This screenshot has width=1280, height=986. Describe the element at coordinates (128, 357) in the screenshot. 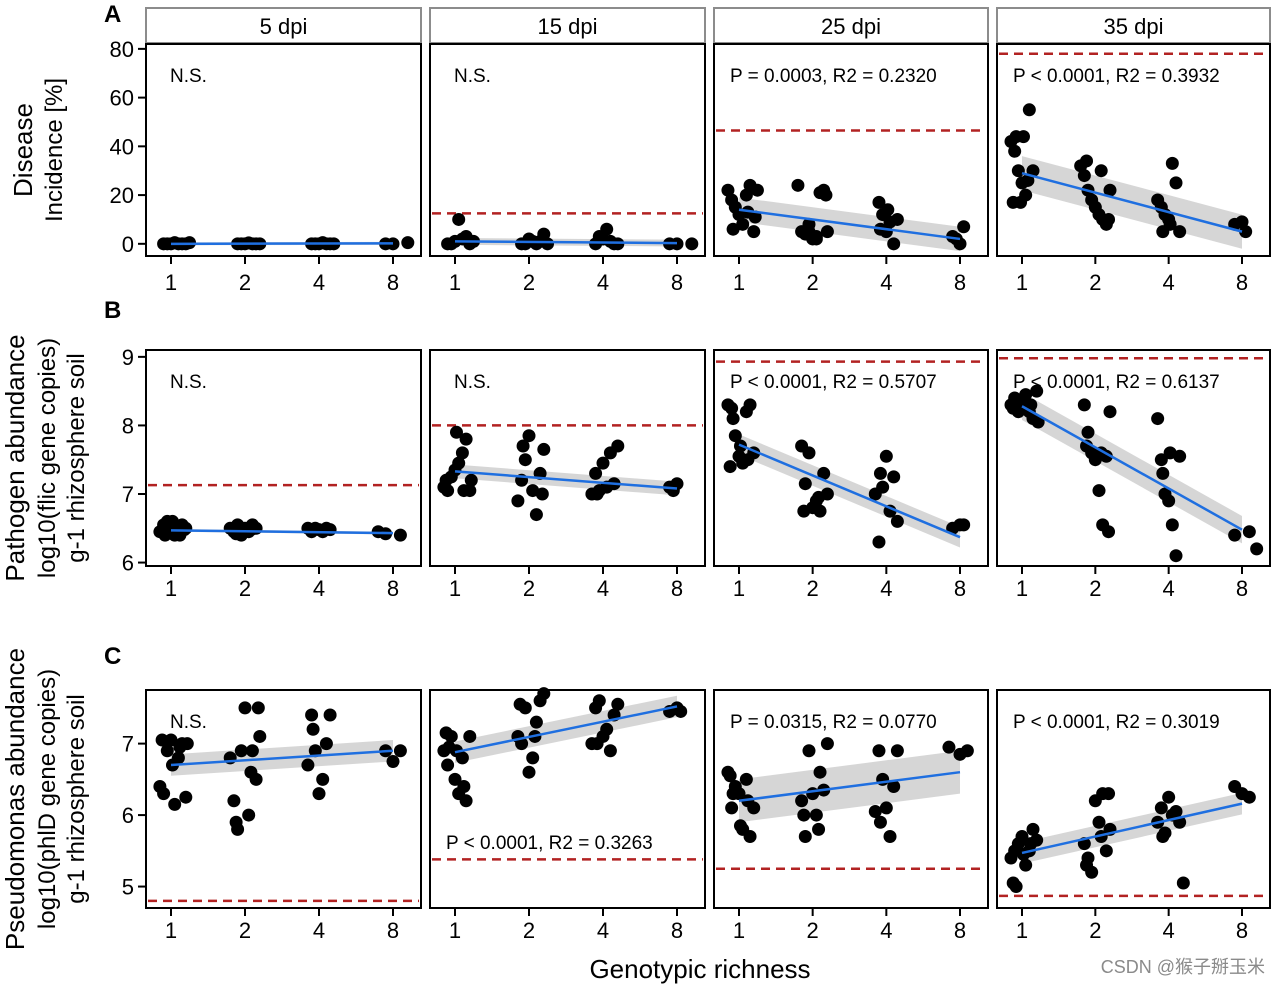

I see `y-tick-label: 9` at that location.